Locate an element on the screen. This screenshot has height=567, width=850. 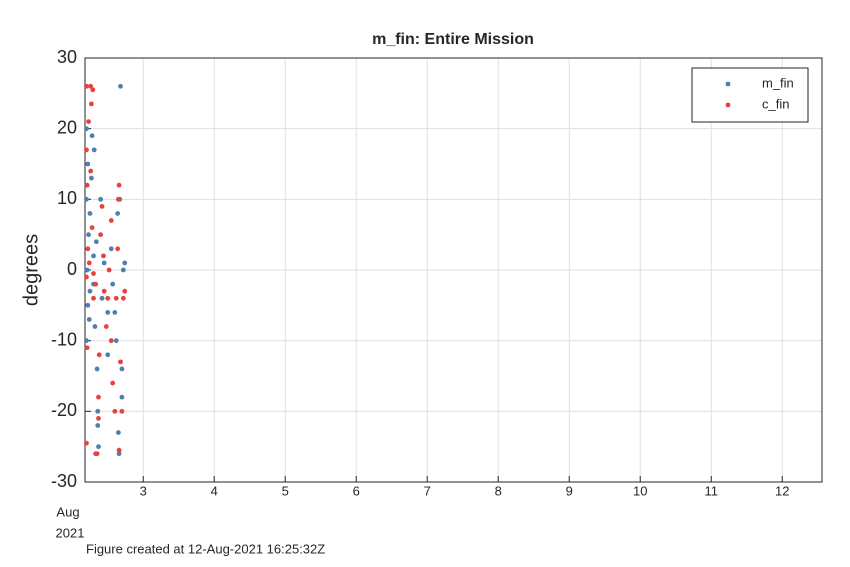
chart-title: m_fin: Entire Mission is located at coordinates (453, 39).